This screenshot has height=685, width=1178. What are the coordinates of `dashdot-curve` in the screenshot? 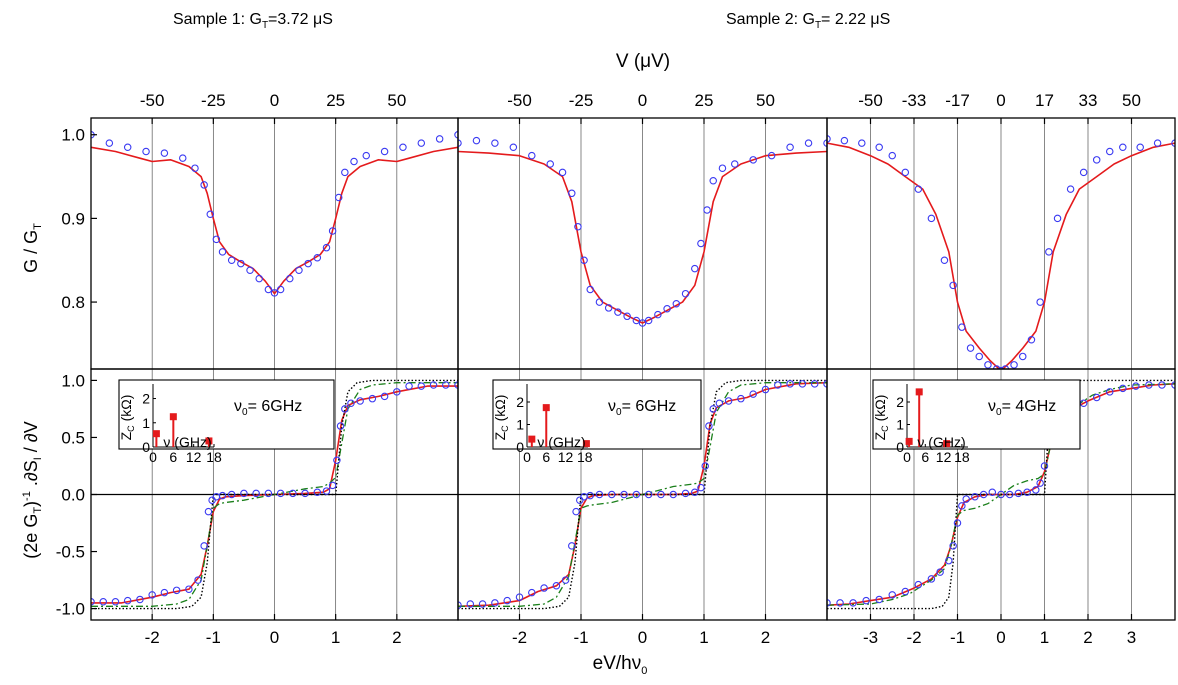 It's located at (642, 494).